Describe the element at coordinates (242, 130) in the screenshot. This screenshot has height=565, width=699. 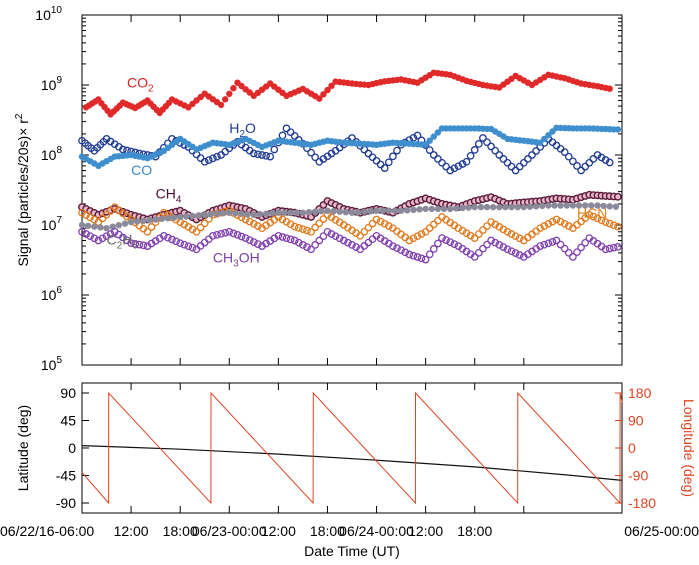
I see `series-label: H2O` at that location.